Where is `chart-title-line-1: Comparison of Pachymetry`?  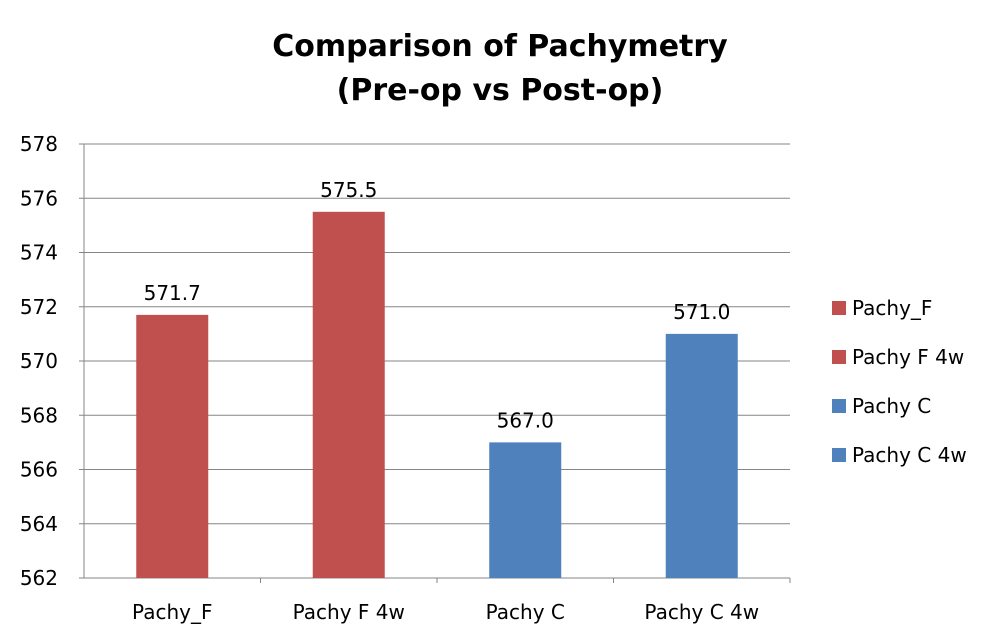 chart-title-line-1: Comparison of Pachymetry is located at coordinates (500, 46).